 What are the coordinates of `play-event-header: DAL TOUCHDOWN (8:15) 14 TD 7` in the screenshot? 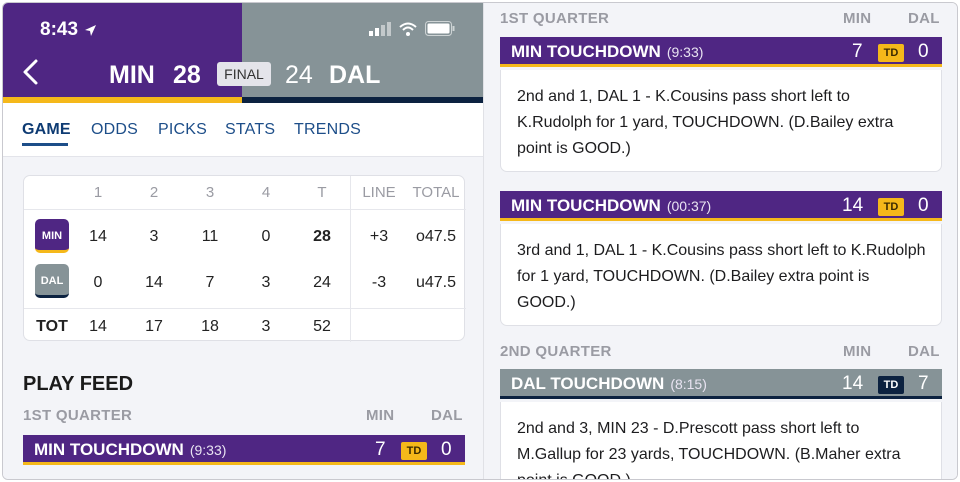 It's located at (721, 384).